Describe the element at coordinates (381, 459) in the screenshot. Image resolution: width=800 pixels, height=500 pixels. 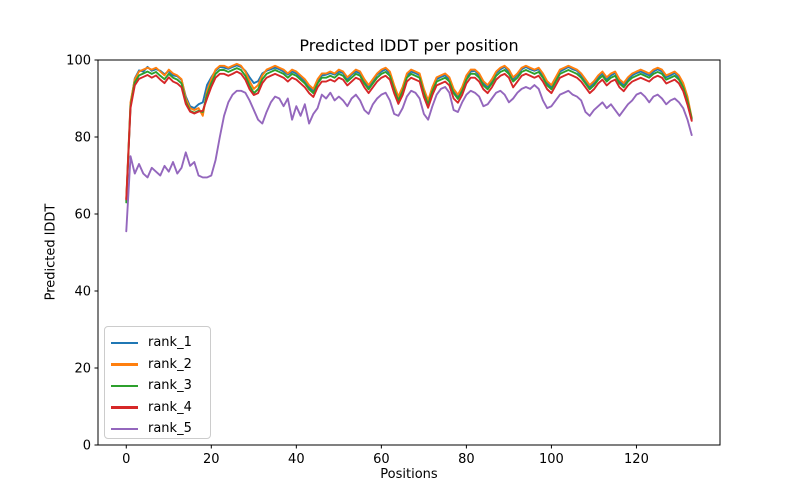
I see `x-tick-label: 60` at that location.